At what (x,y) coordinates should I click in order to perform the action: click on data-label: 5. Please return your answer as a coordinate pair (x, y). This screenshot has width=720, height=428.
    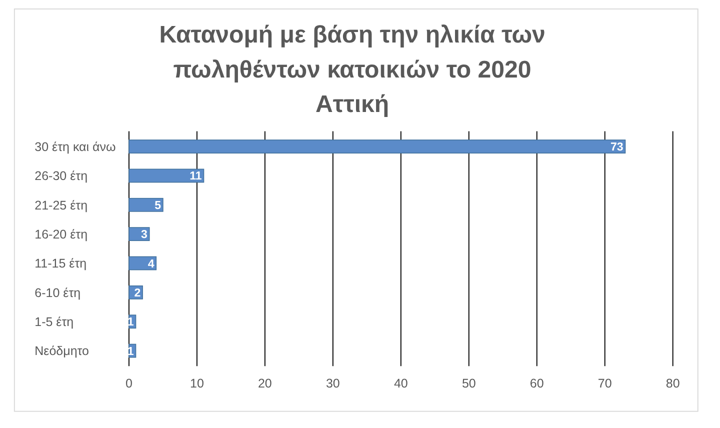
    Looking at the image, I should click on (158, 206).